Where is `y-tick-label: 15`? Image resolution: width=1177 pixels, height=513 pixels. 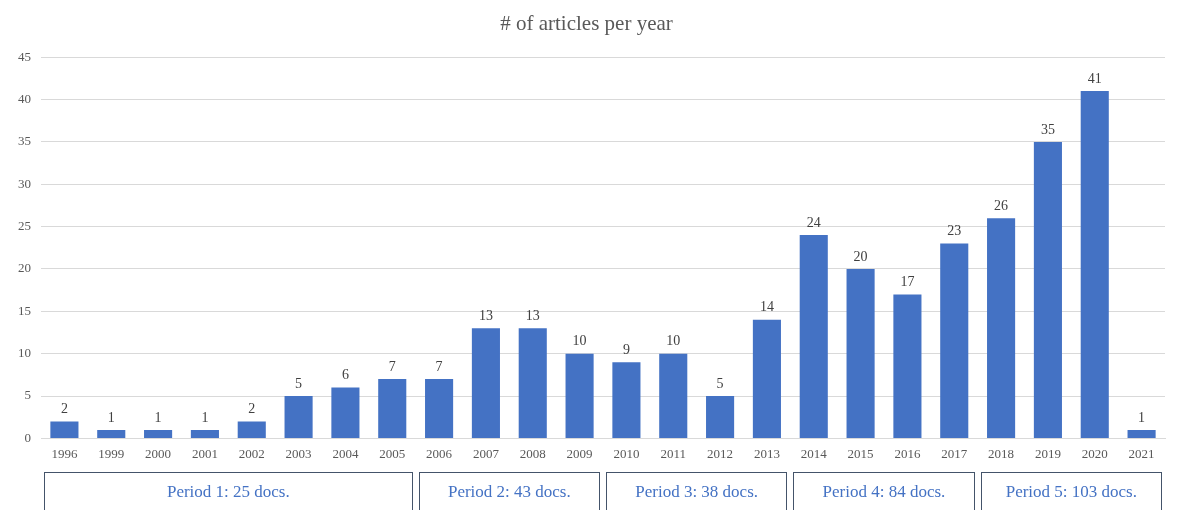 y-tick-label: 15 is located at coordinates (24, 310).